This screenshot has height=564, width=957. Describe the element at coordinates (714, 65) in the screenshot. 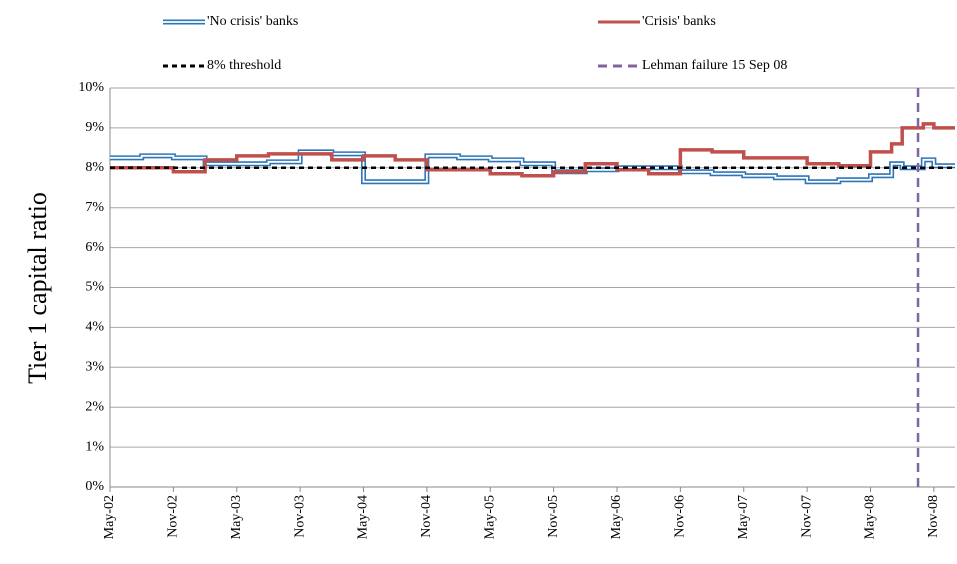

I see `legend-label: Lehman failure 15 Sep 08` at that location.